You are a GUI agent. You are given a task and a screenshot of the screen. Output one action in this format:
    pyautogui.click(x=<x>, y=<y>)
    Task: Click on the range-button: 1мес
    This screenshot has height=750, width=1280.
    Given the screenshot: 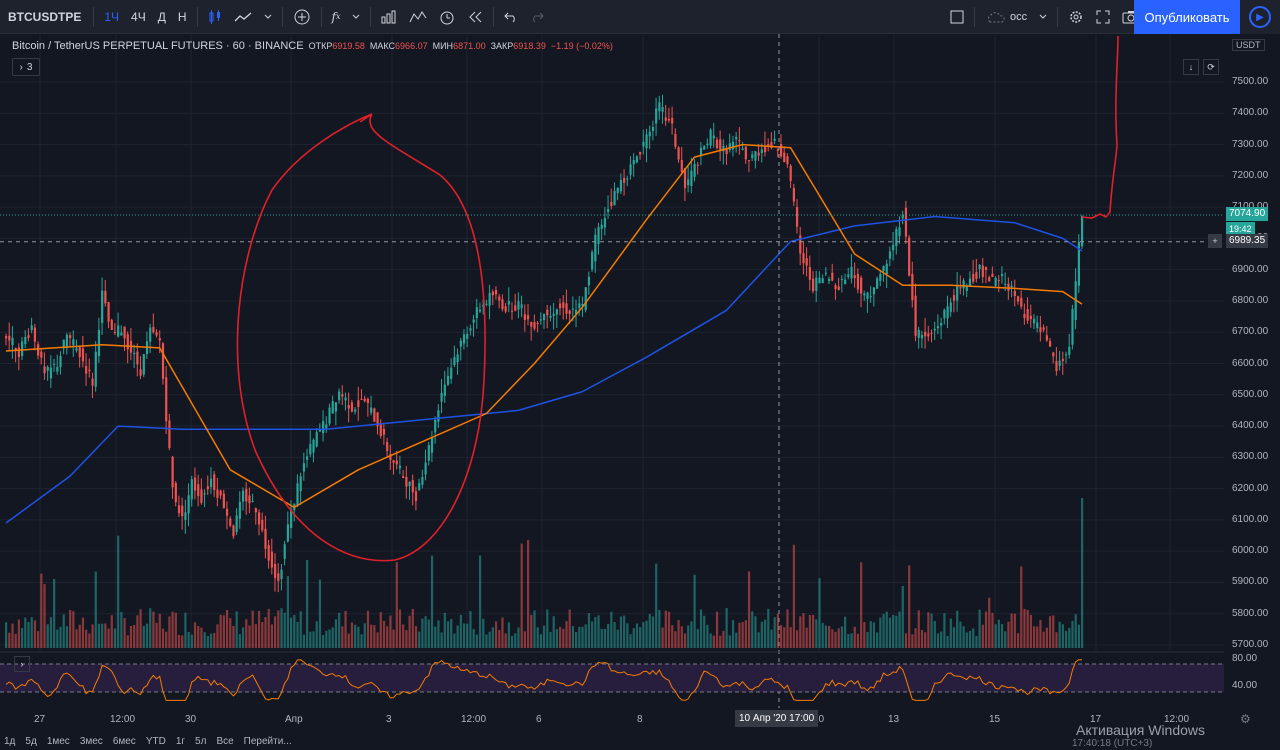 What is the action you would take?
    pyautogui.click(x=58, y=741)
    